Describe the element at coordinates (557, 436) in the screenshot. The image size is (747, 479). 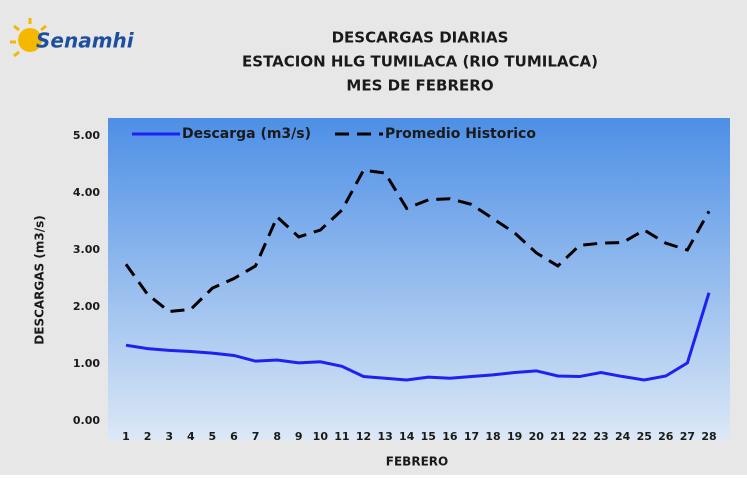
I see `x-tick-label: 21` at that location.